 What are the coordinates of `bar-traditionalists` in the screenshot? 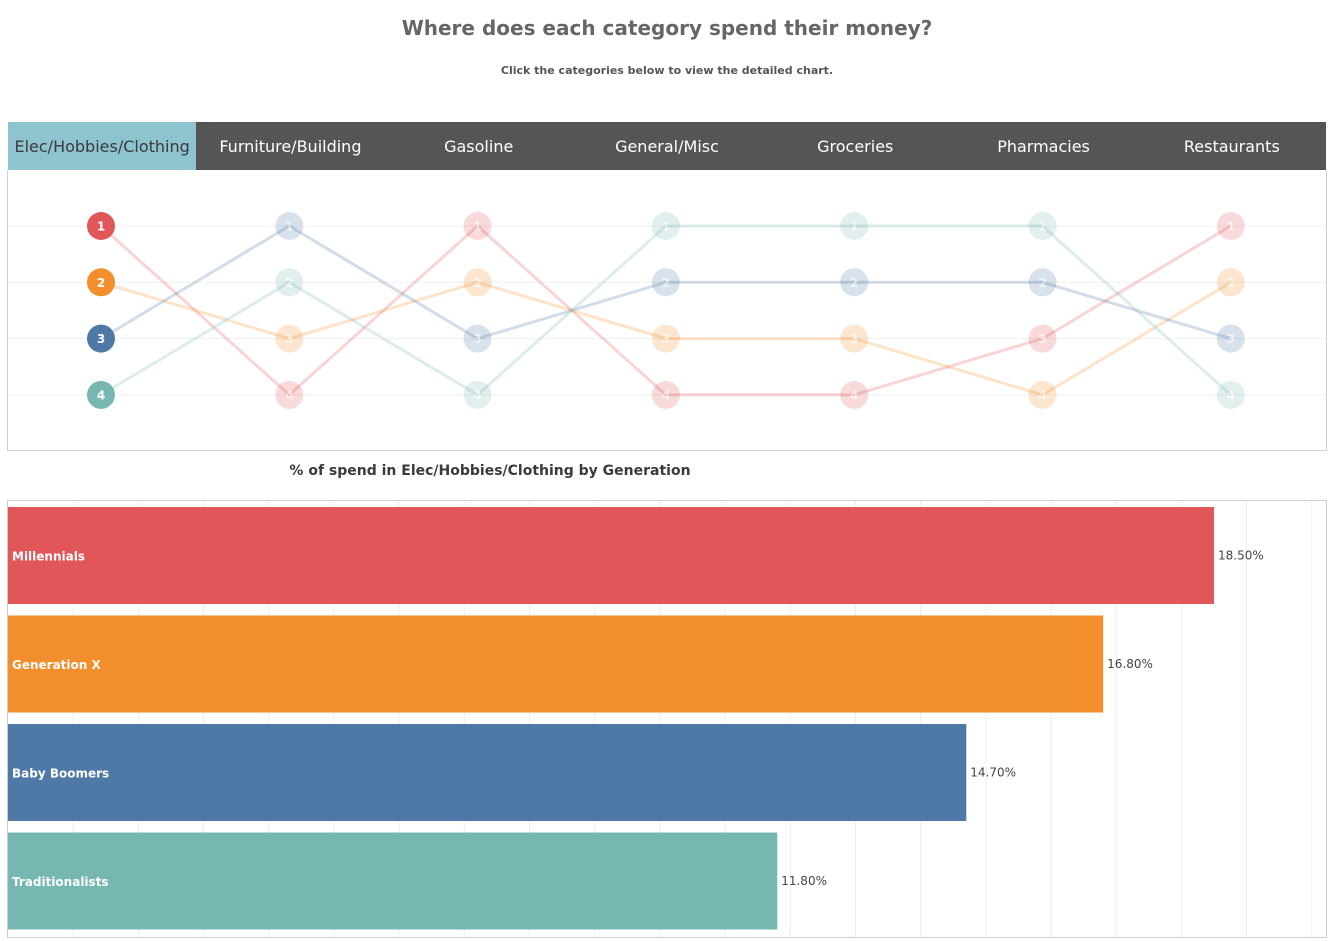 It's located at (393, 881).